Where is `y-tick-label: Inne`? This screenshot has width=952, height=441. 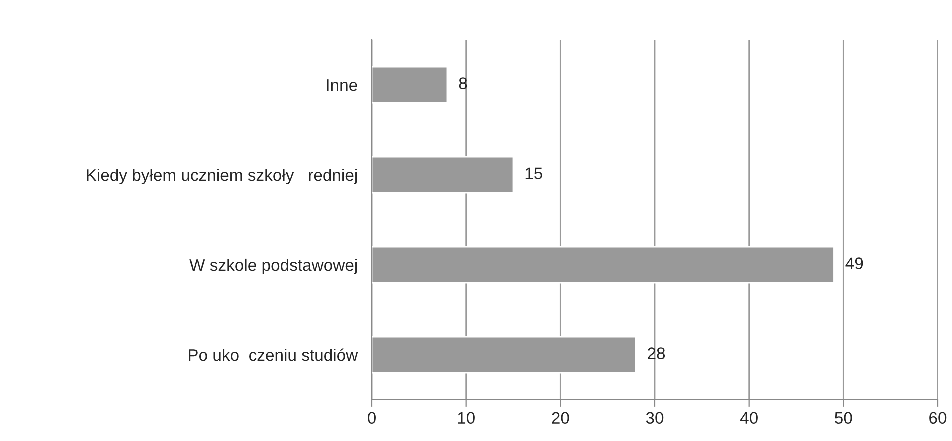
y-tick-label: Inne is located at coordinates (342, 86).